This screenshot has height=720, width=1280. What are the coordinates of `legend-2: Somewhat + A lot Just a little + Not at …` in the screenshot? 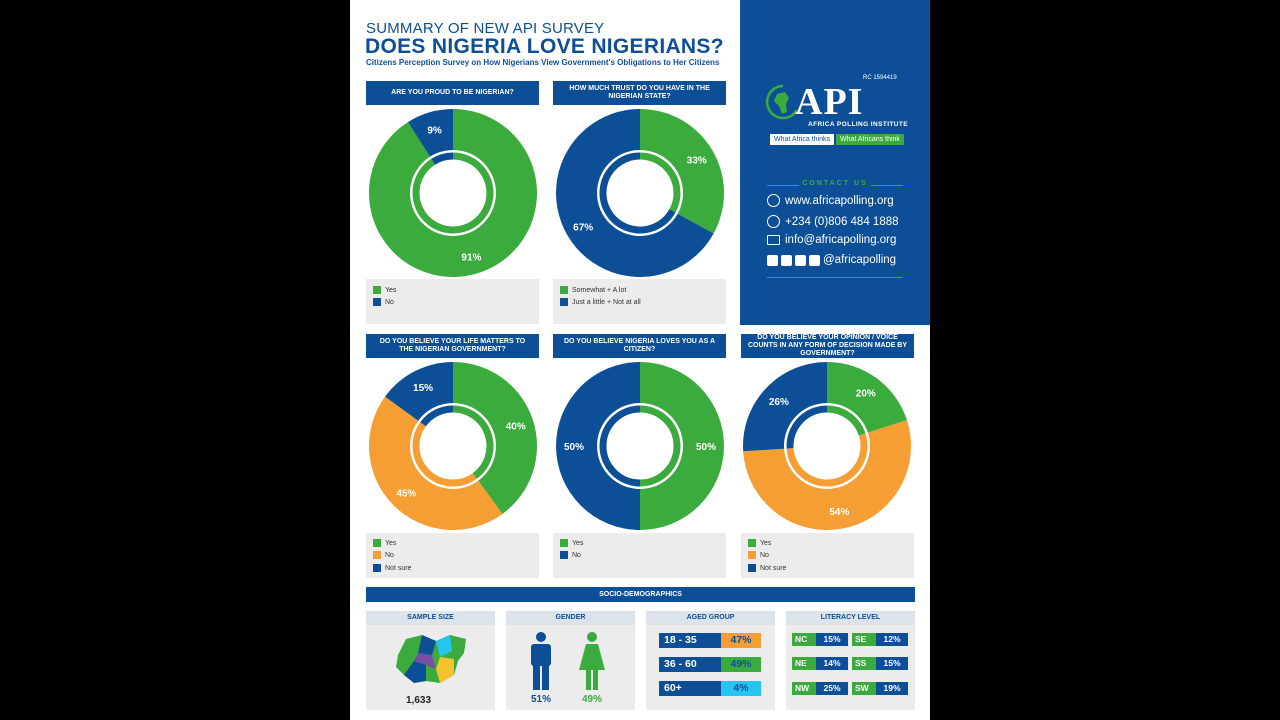 It's located at (639, 301).